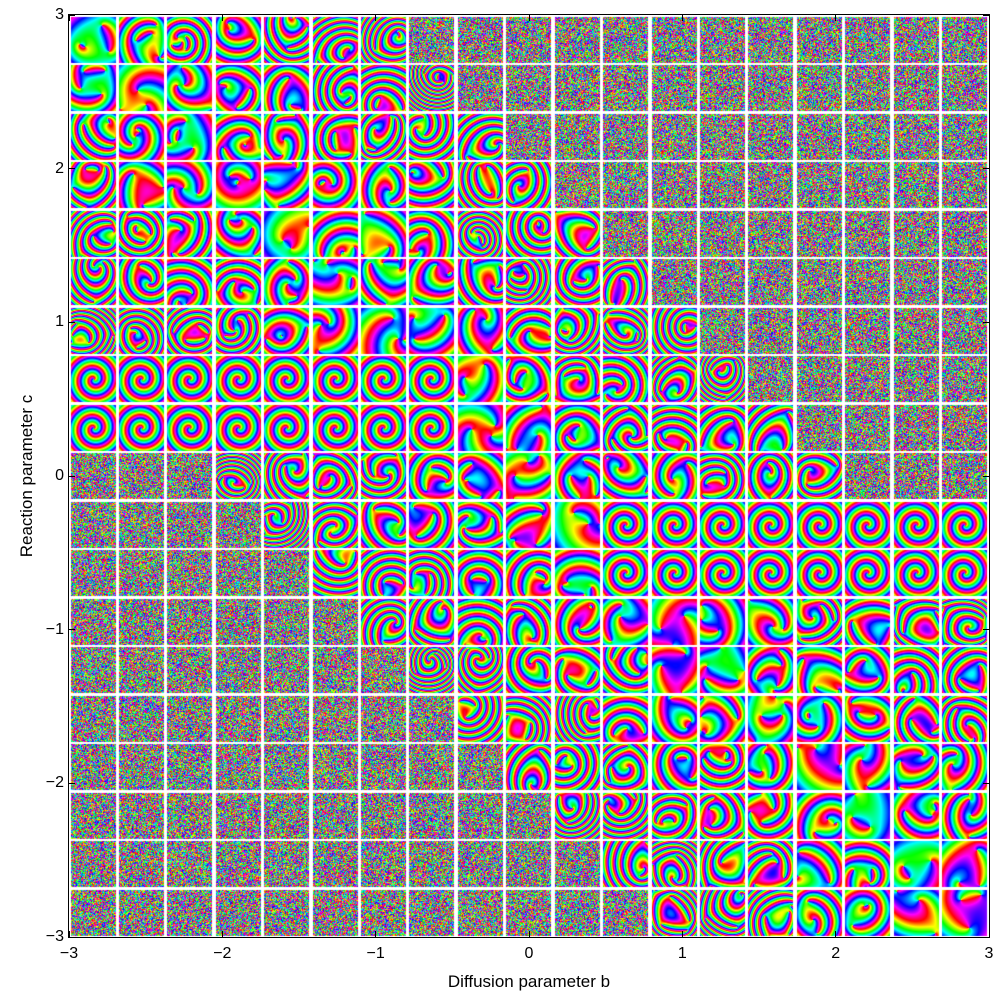  What do you see at coordinates (682, 953) in the screenshot?
I see `x-tick-label: 1` at bounding box center [682, 953].